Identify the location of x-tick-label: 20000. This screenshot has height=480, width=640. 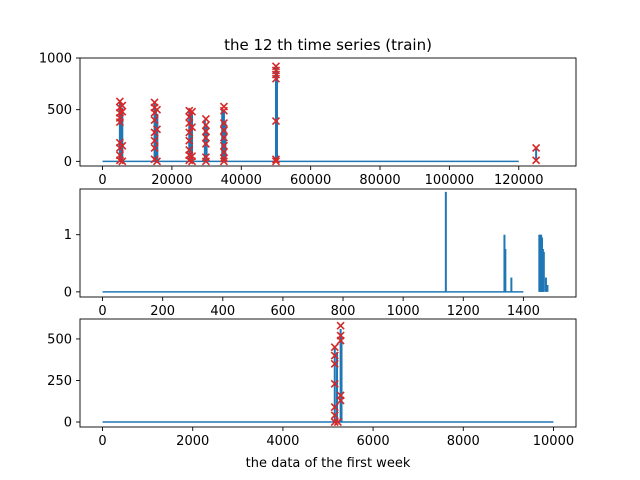
(171, 180).